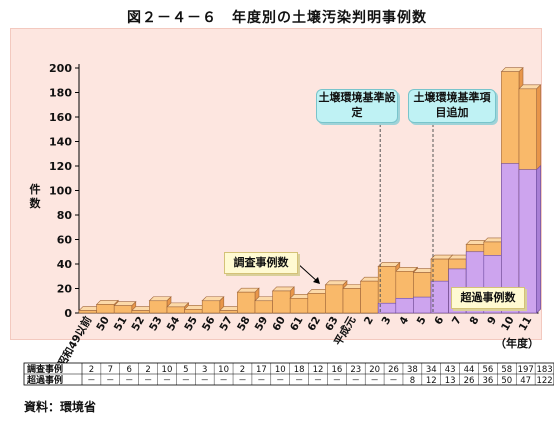 This screenshot has height=424, width=554. What do you see at coordinates (469, 370) in the screenshot?
I see `table-row1-cell: 44` at bounding box center [469, 370].